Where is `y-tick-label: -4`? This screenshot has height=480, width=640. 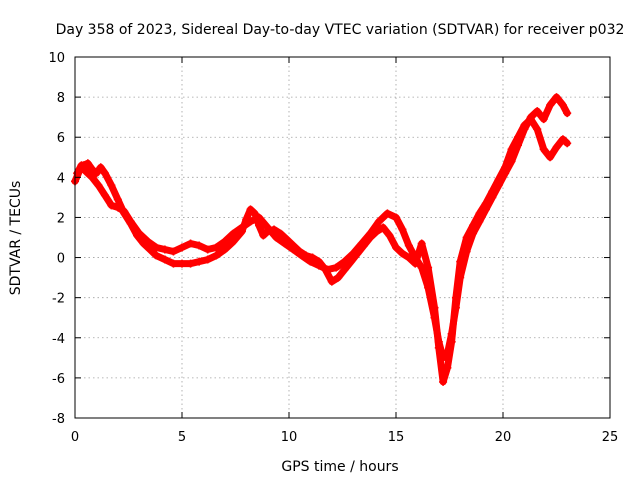 y-tick-label: -4 is located at coordinates (58, 339).